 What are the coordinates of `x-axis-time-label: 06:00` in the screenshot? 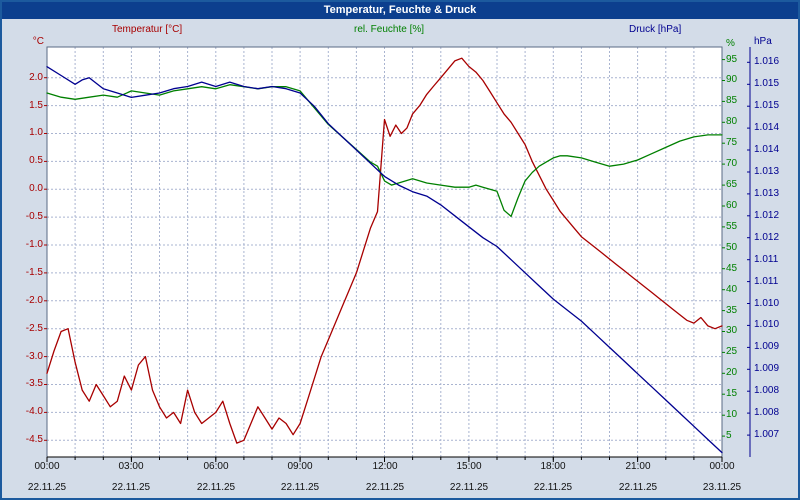 It's located at (216, 466).